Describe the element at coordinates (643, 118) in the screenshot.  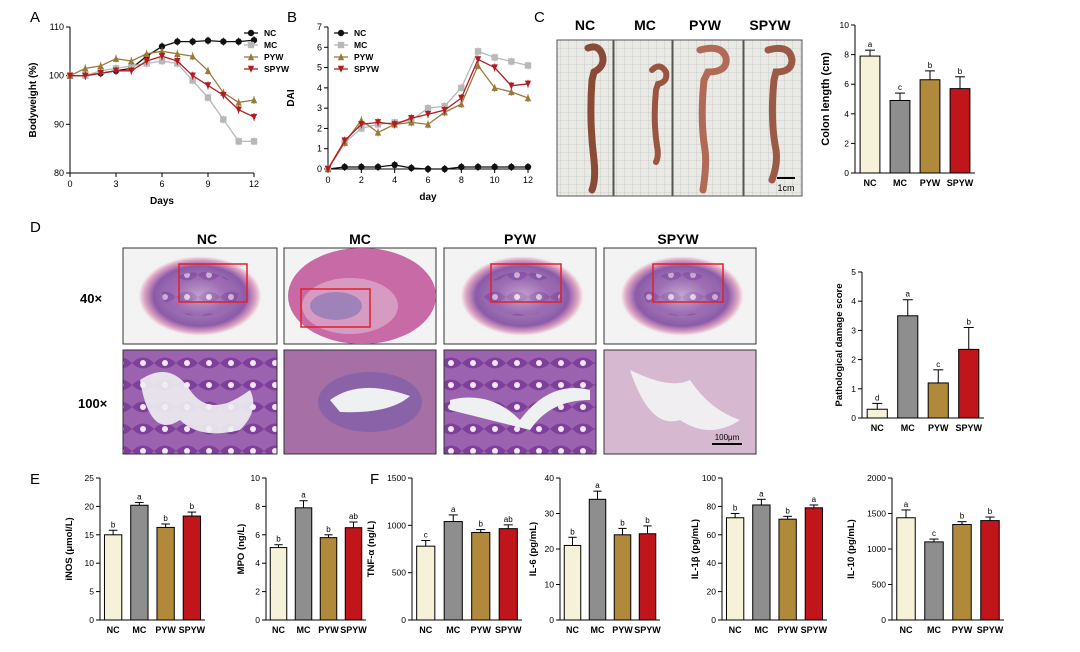
I see `colon-photo-mc` at that location.